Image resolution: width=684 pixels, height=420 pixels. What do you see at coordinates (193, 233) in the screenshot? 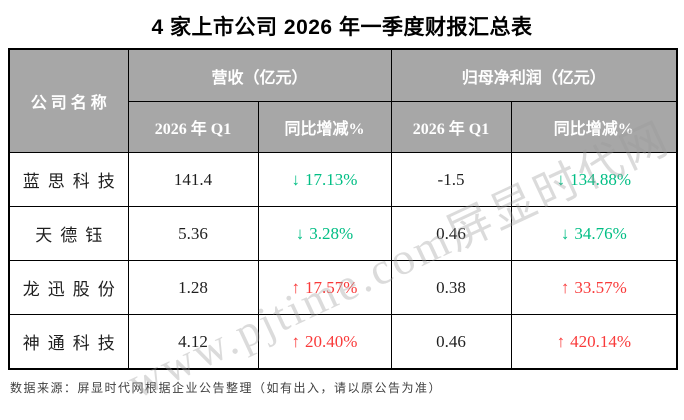
I see `revenue-q1-cell: 5.36` at bounding box center [193, 233].